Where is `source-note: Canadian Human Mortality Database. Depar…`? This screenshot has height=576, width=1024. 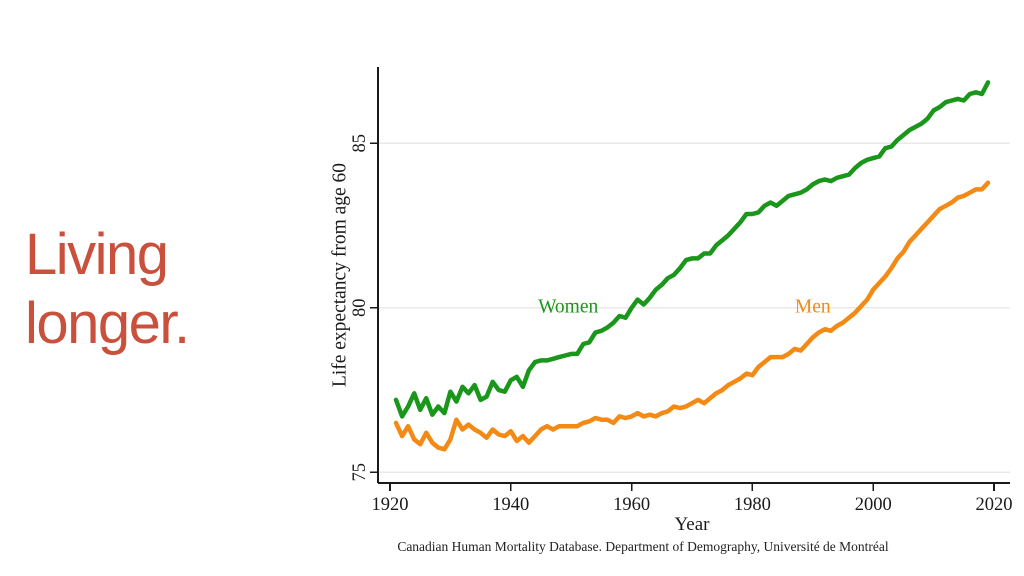
source-note: Canadian Human Mortality Database. Depar… is located at coordinates (643, 546).